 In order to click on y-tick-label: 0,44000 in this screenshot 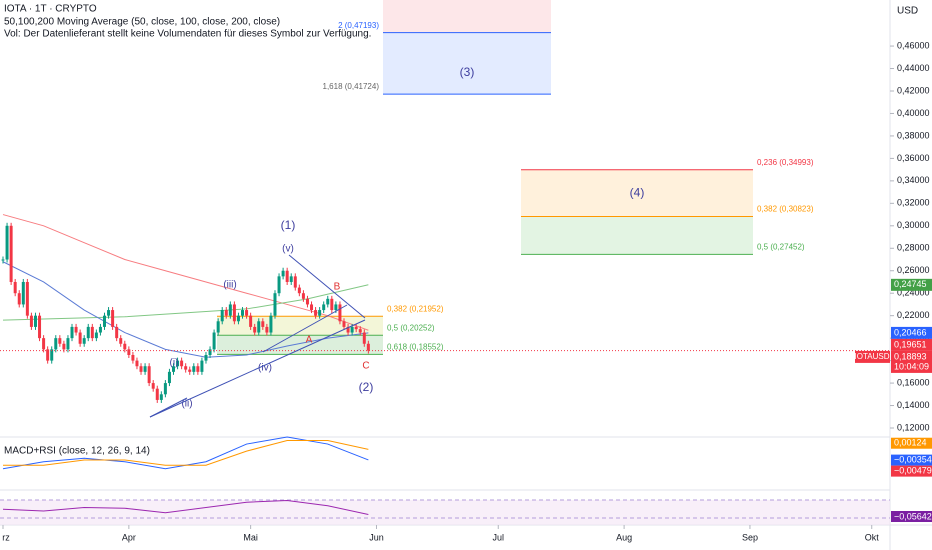, I will do `click(913, 68)`.